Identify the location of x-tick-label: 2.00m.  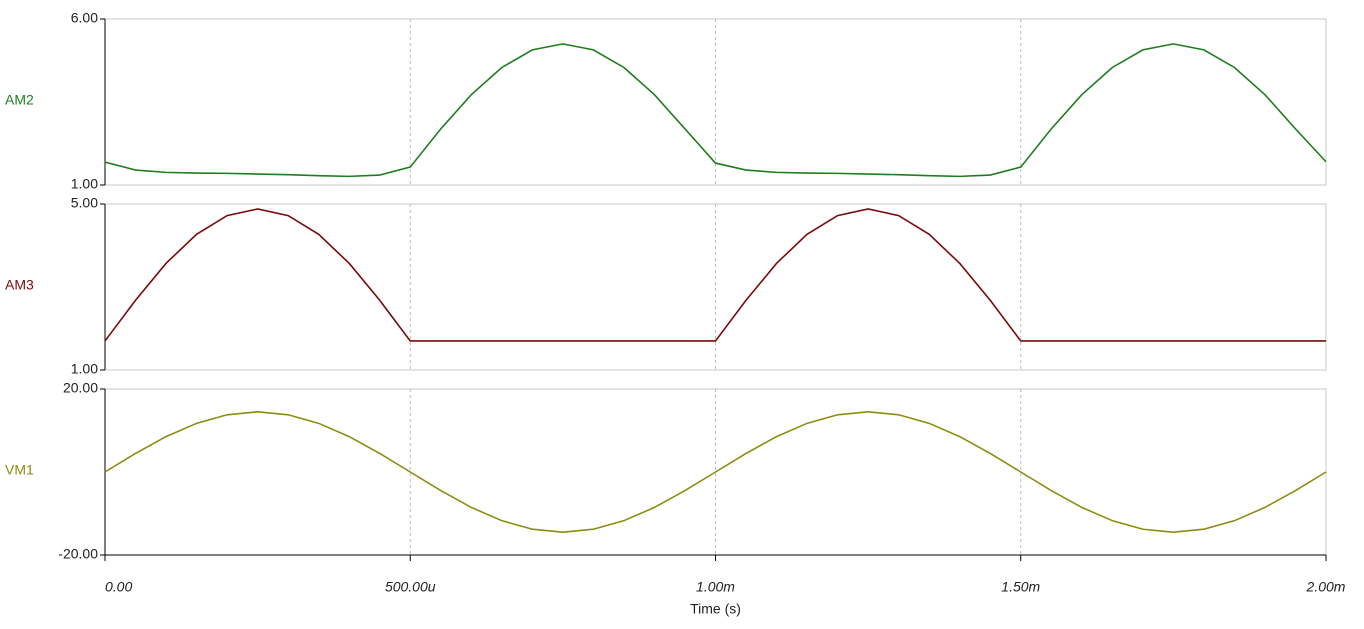
(1326, 587).